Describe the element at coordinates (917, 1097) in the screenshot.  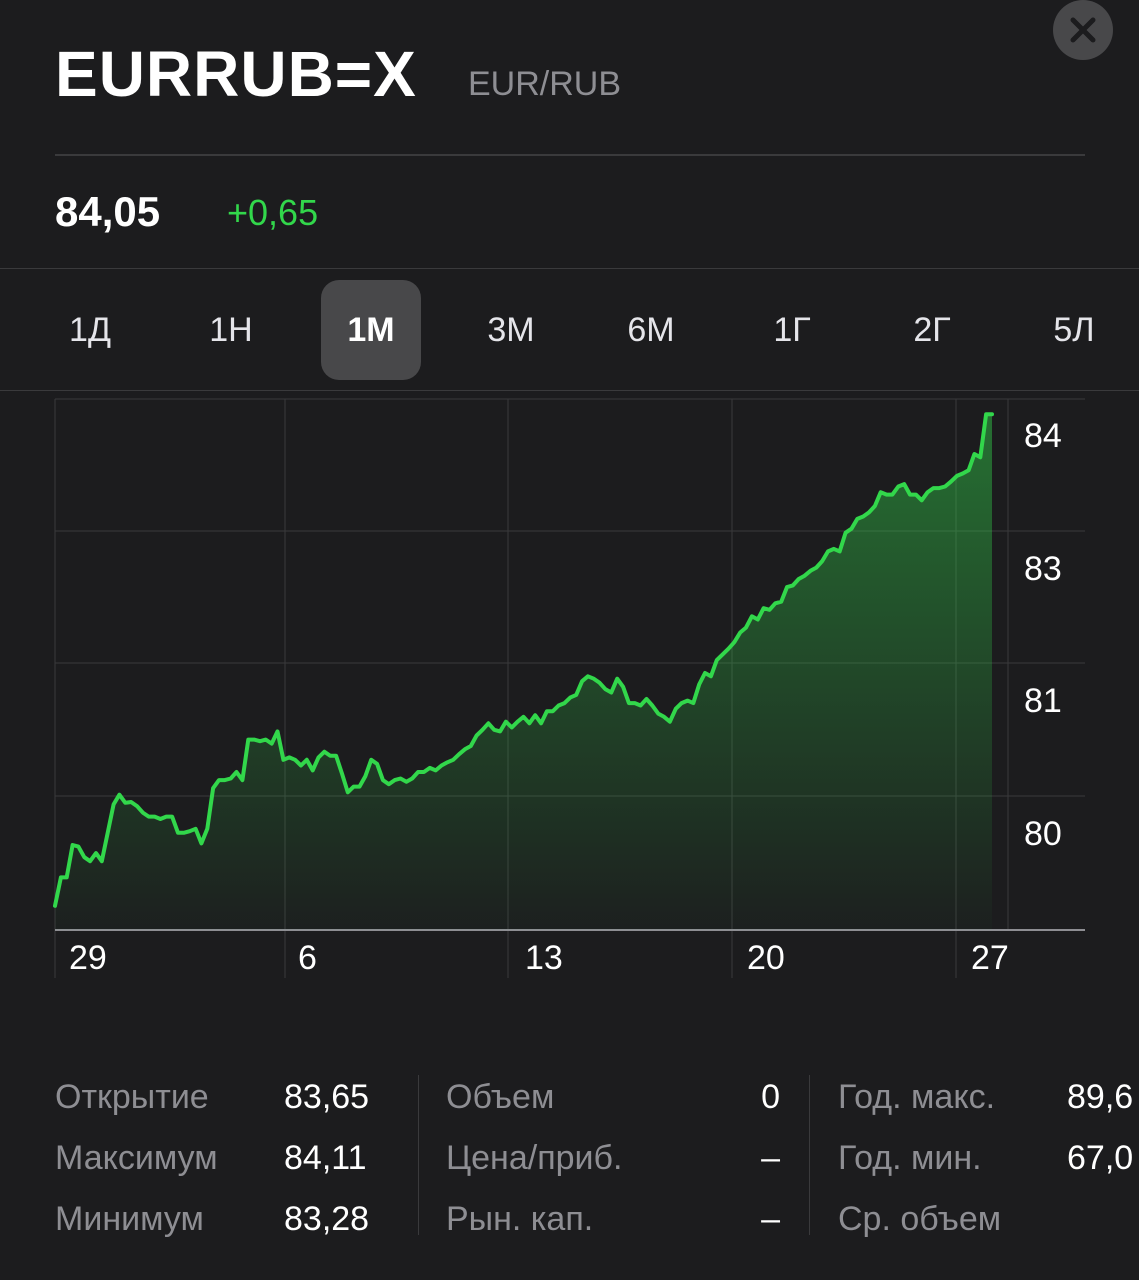
I see `stat-label-year-high: Год. макс.` at that location.